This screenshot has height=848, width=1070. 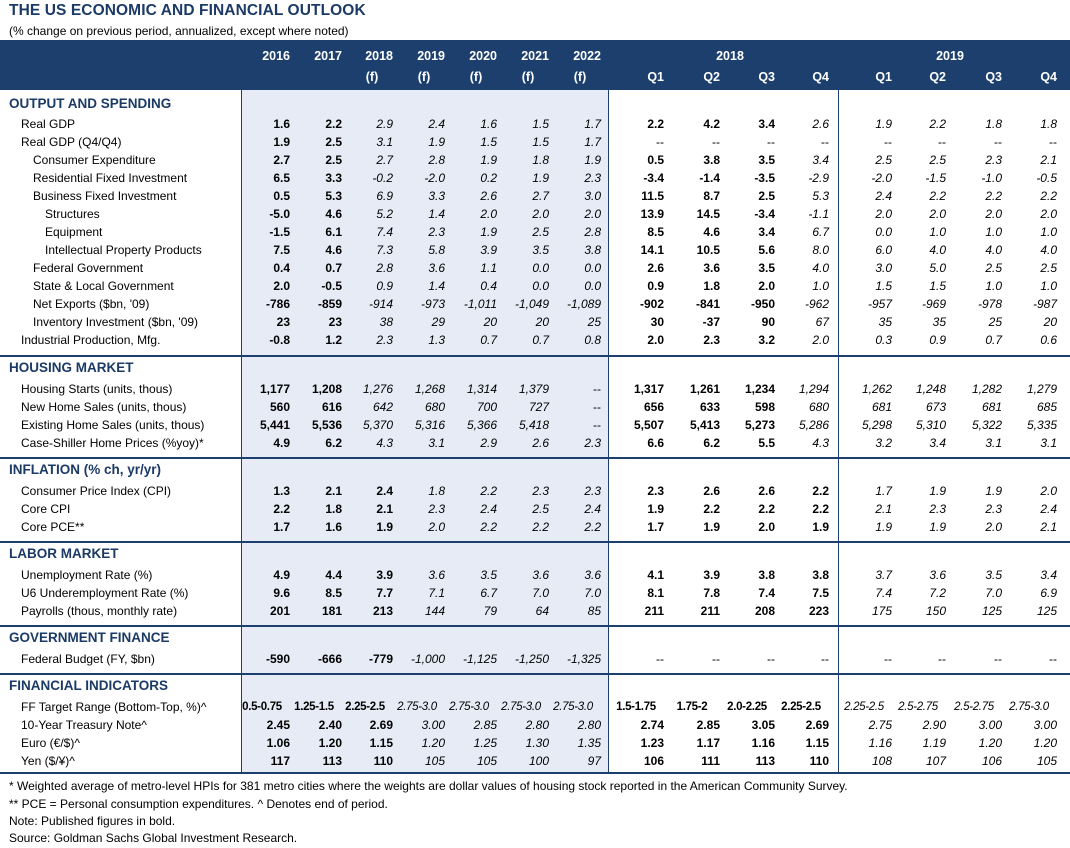 I want to click on table-cell: 3.05, so click(x=763, y=725).